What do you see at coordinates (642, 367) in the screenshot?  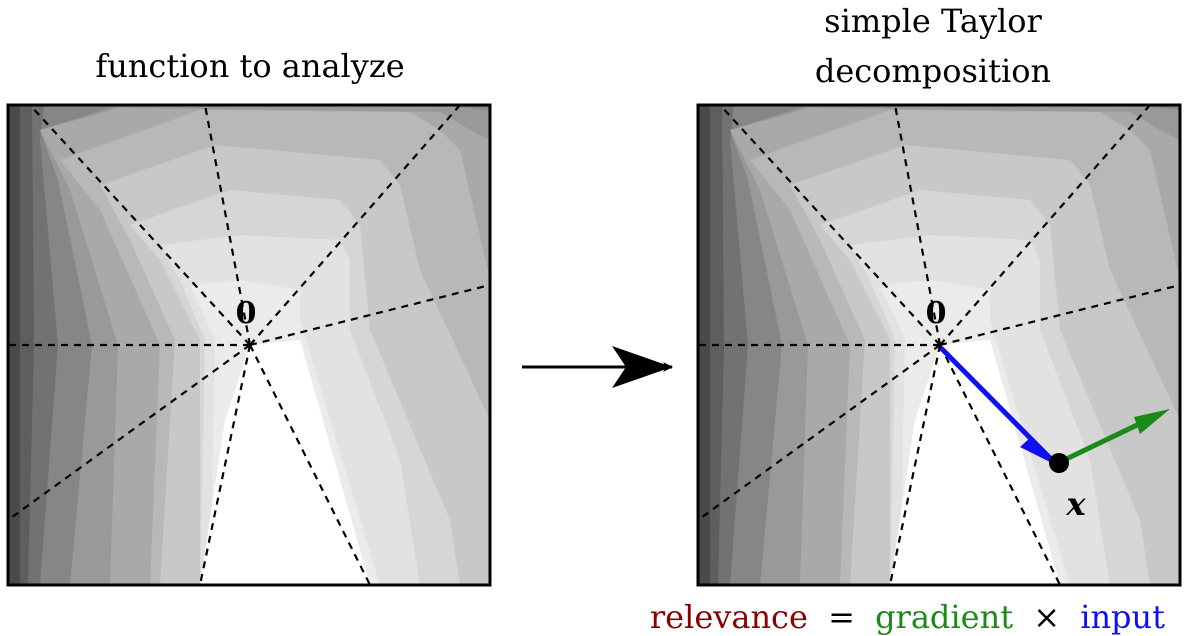 I see `right-arrow-head` at bounding box center [642, 367].